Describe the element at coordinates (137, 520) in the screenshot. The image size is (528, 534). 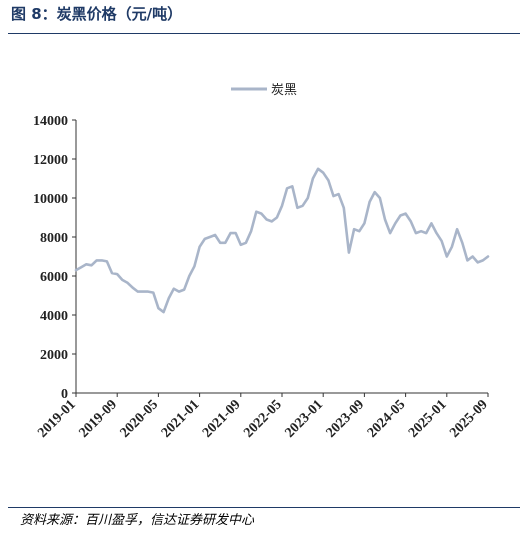
I see `source-note: 资料来源：百川盈孚，信达证券研发中心` at that location.